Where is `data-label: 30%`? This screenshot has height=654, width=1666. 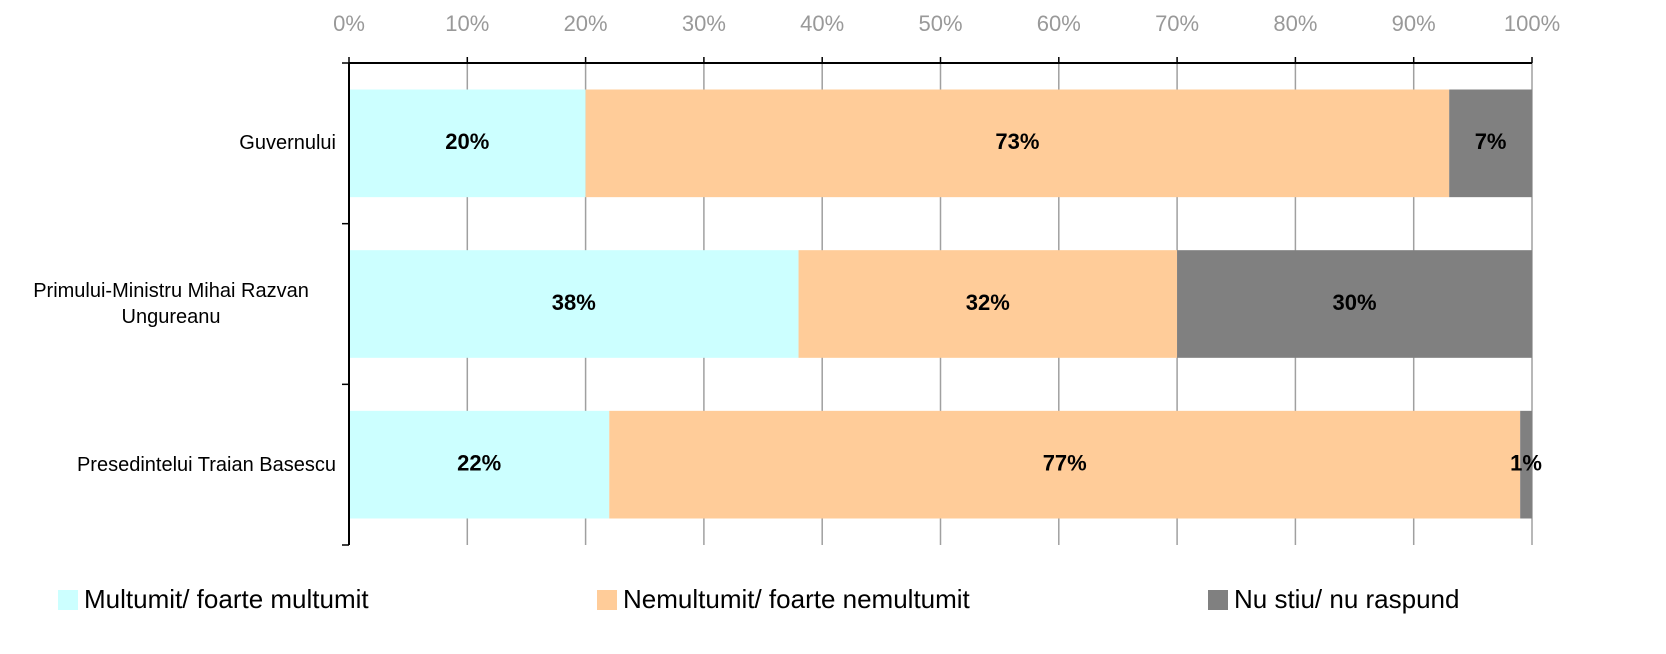 data-label: 30% is located at coordinates (1355, 302).